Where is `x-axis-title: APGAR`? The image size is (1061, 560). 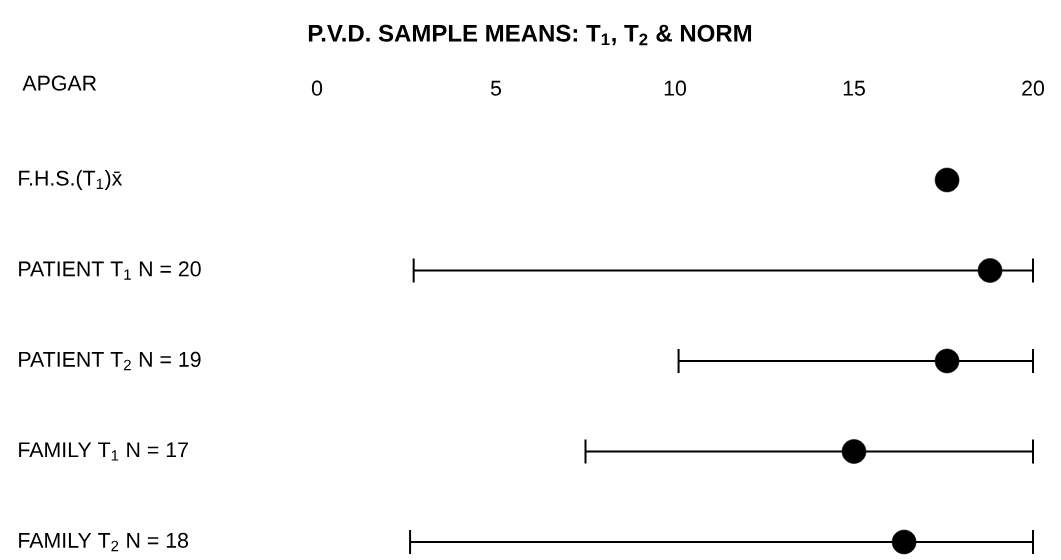 x-axis-title: APGAR is located at coordinates (59, 83).